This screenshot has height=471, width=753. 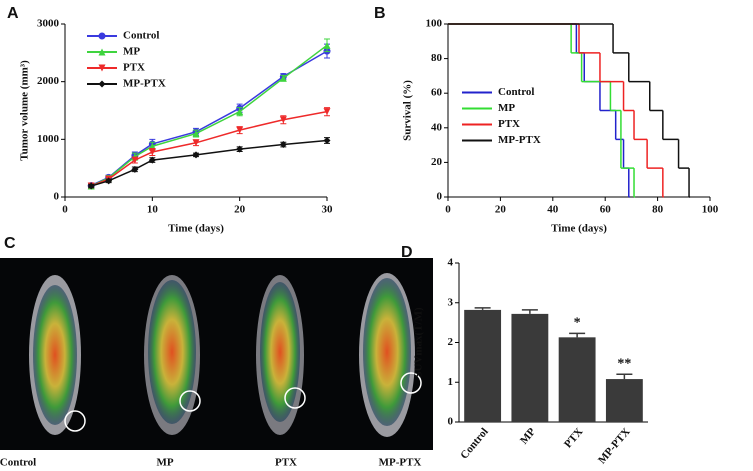 What do you see at coordinates (18, 463) in the screenshot?
I see `image-caption: Control` at bounding box center [18, 463].